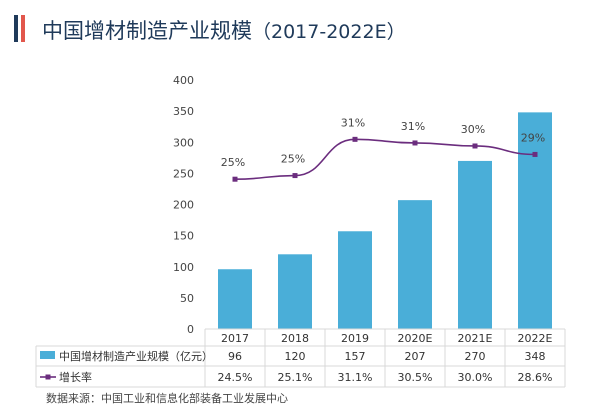 The height and width of the screenshot is (411, 600). Describe the element at coordinates (75, 377) in the screenshot. I see `legend-label-line: 增长率` at that location.